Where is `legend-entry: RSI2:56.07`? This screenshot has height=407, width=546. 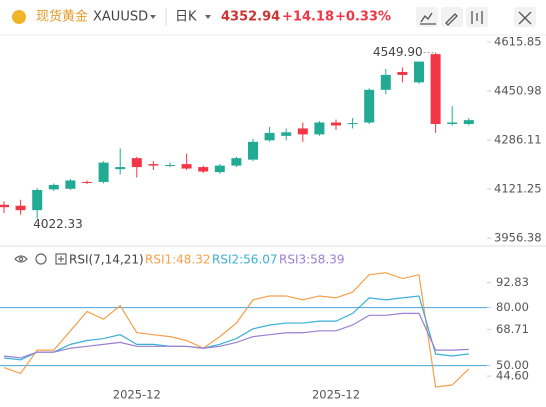
legend-entry: RSI2:56.07 is located at coordinates (245, 260).